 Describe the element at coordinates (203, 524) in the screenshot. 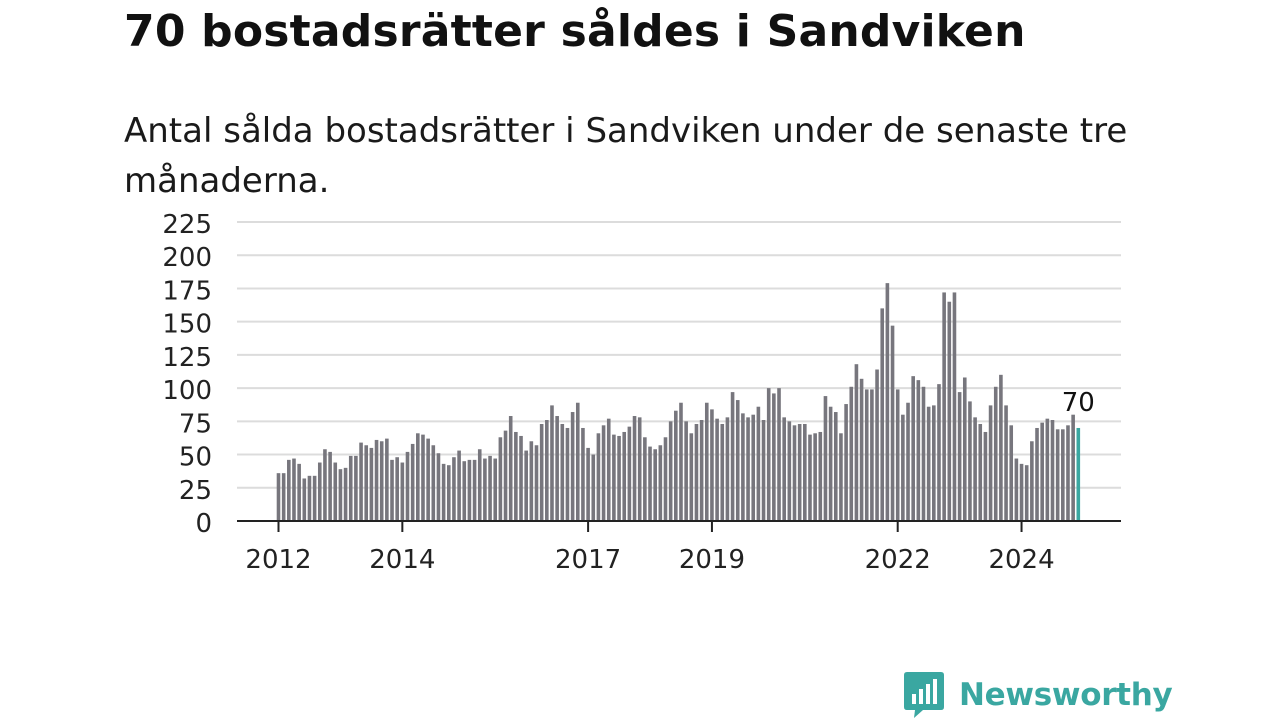

I see `y-tick-label: 0` at that location.